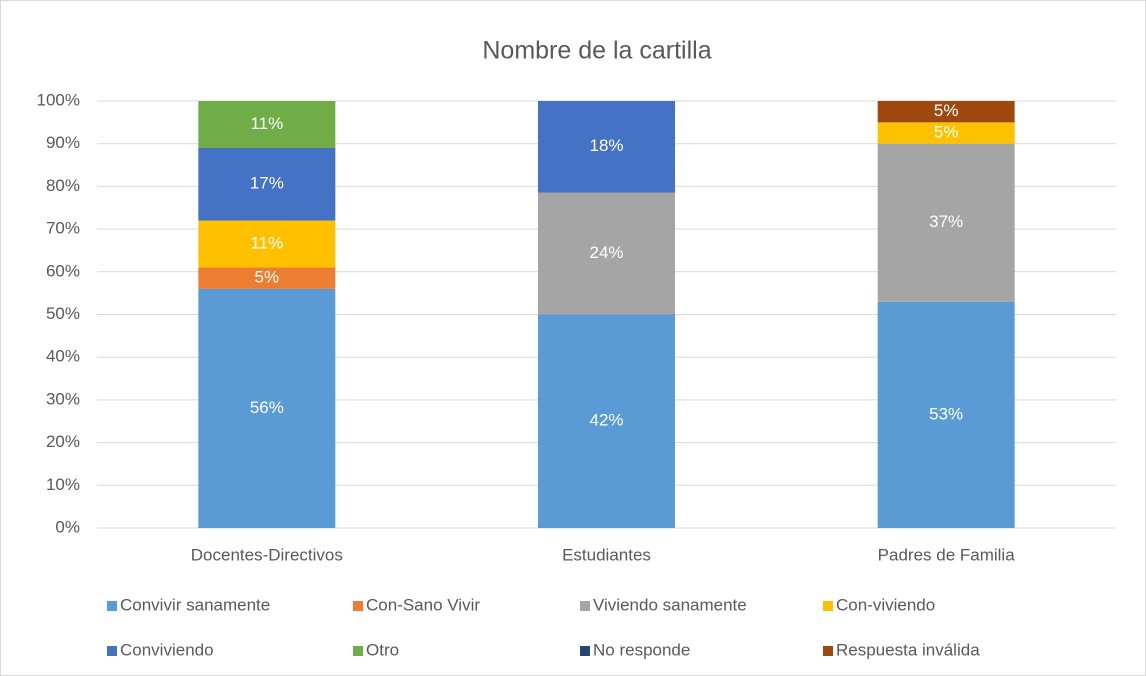  Describe the element at coordinates (63, 398) in the screenshot. I see `y-tick-label: 30%` at that location.